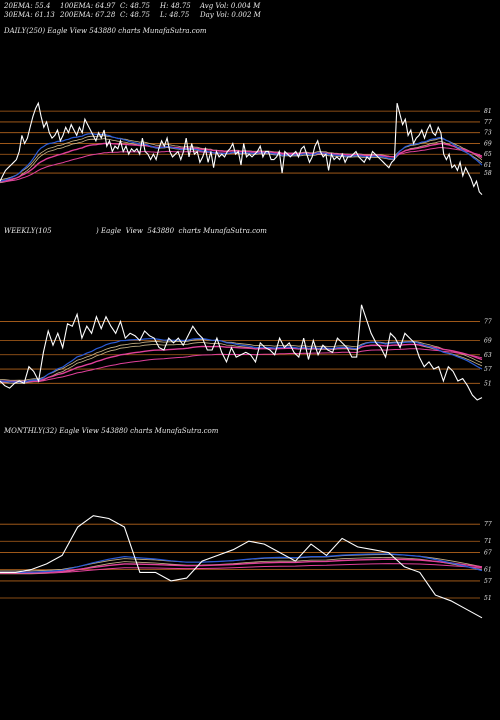 The height and width of the screenshot is (720, 500). I want to click on ema20-label: 20EMA: 55.4, so click(27, 6).